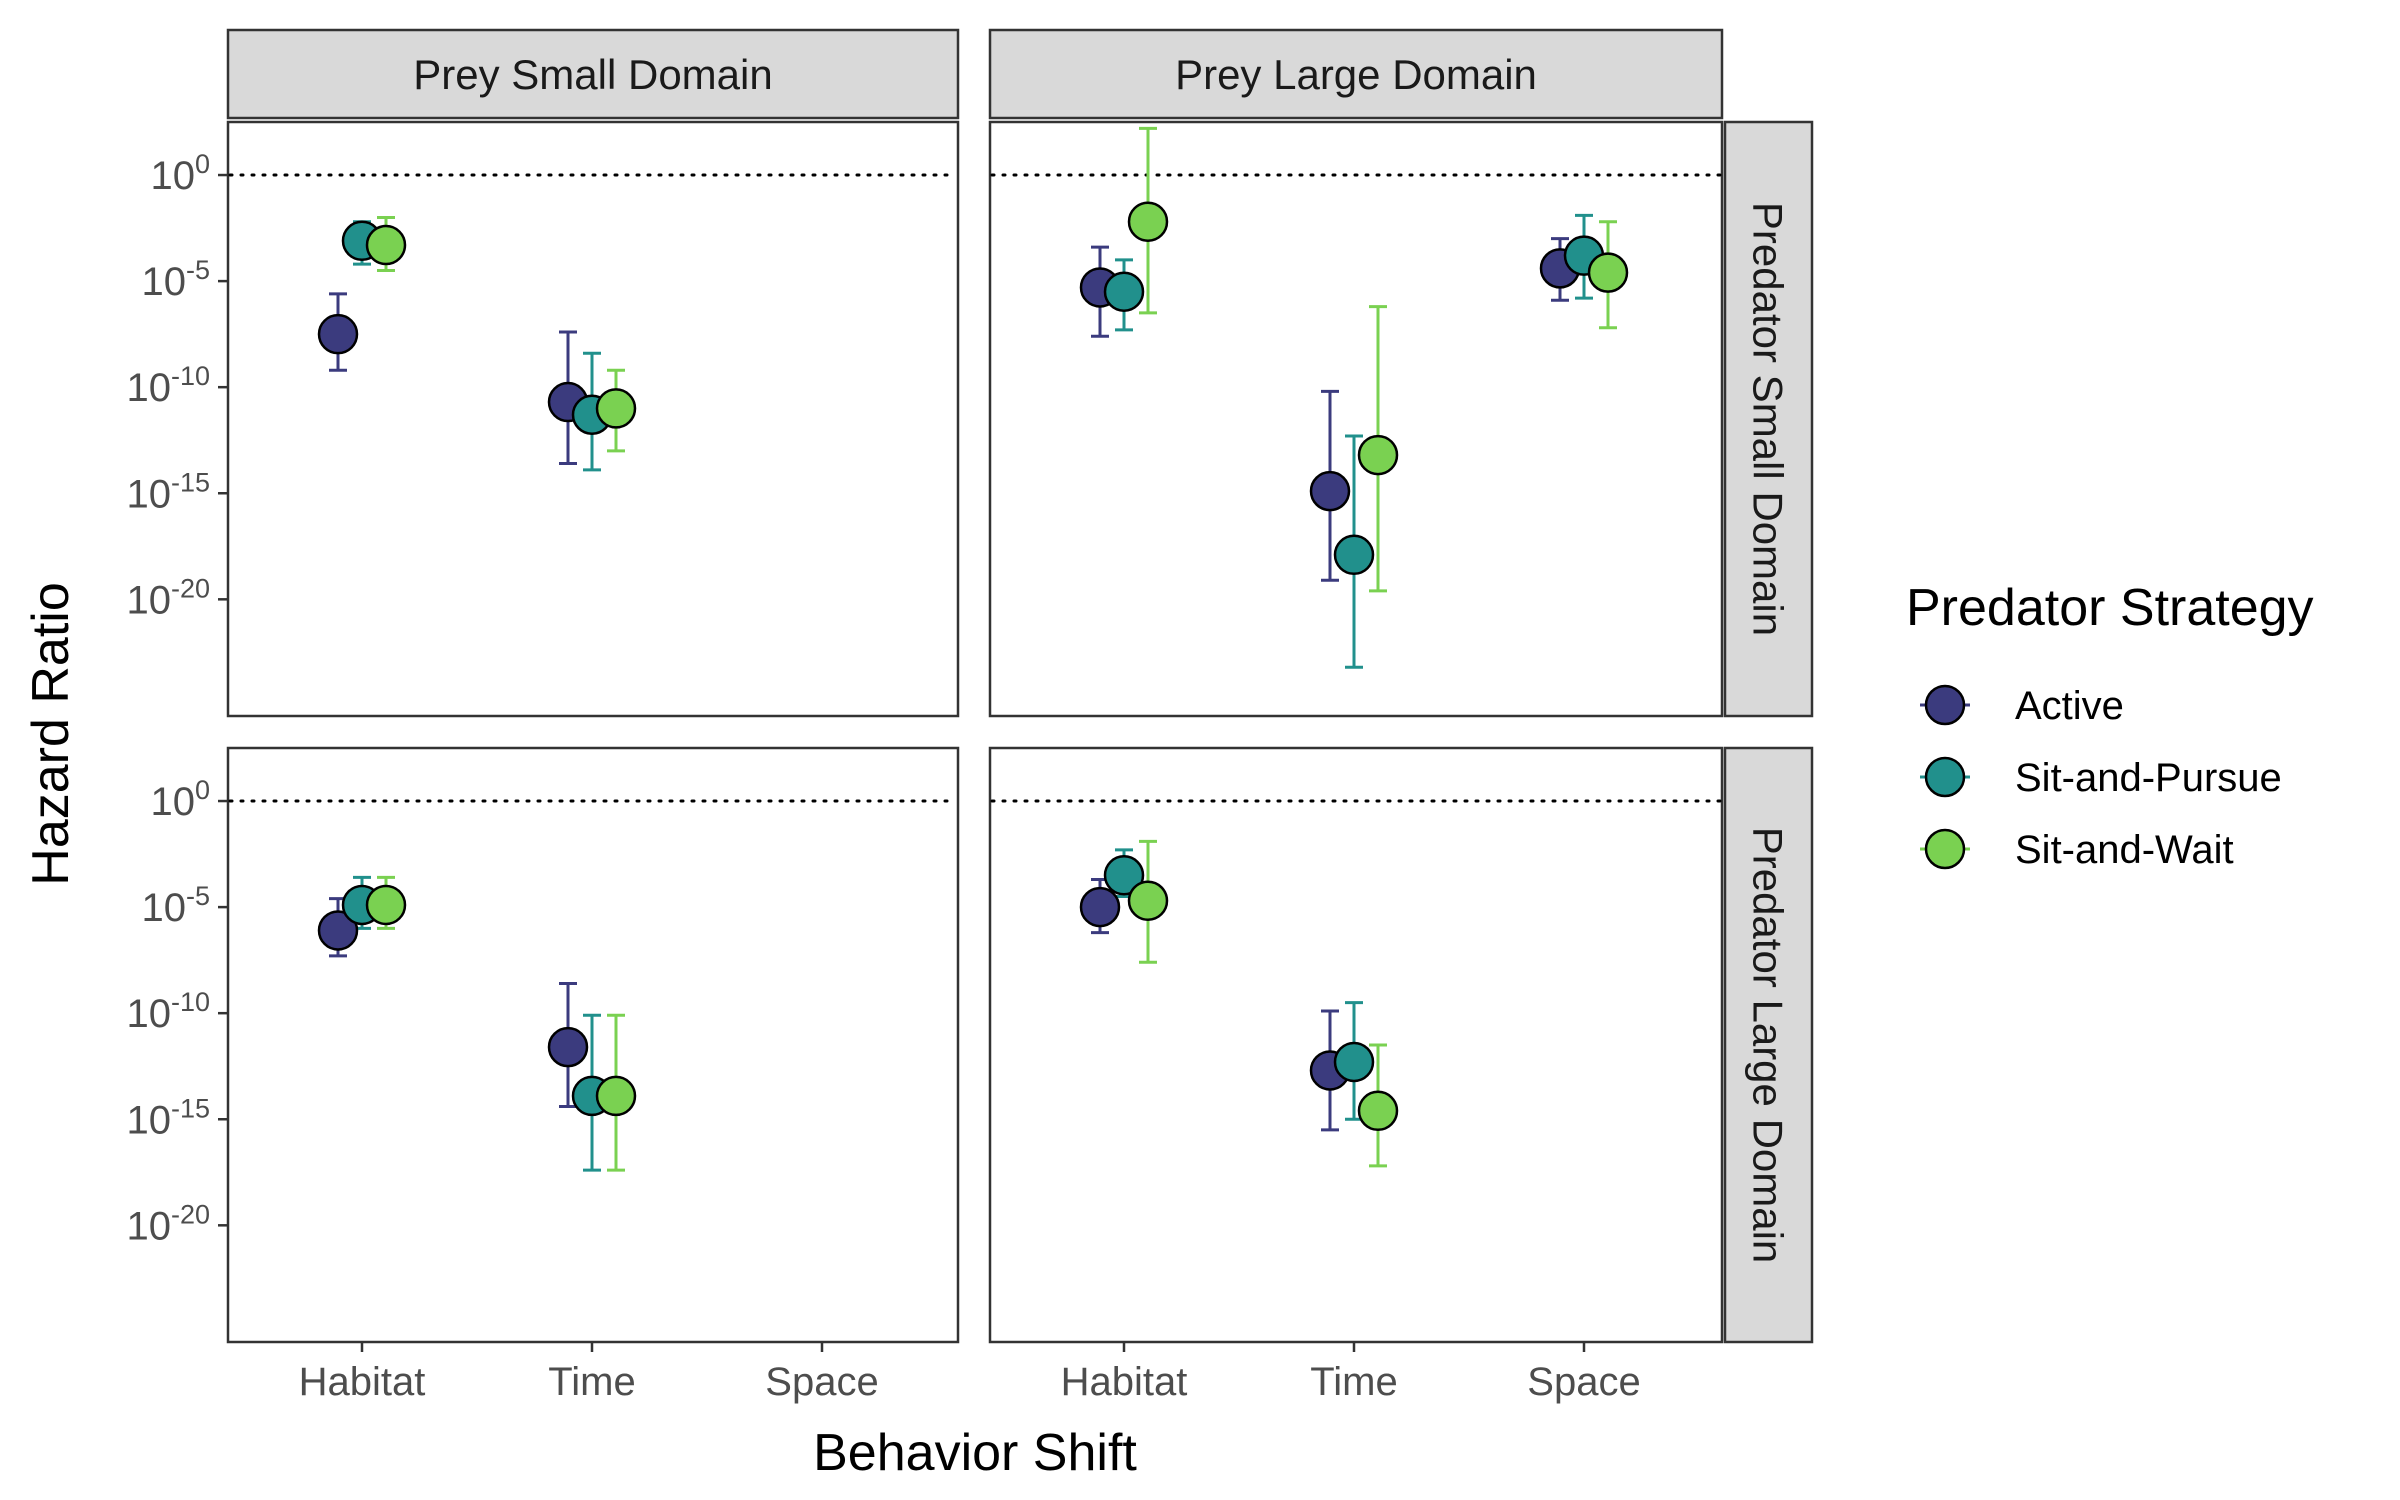 The height and width of the screenshot is (1500, 2400). I want to click on legend-title: Predator Strategy, so click(2110, 608).